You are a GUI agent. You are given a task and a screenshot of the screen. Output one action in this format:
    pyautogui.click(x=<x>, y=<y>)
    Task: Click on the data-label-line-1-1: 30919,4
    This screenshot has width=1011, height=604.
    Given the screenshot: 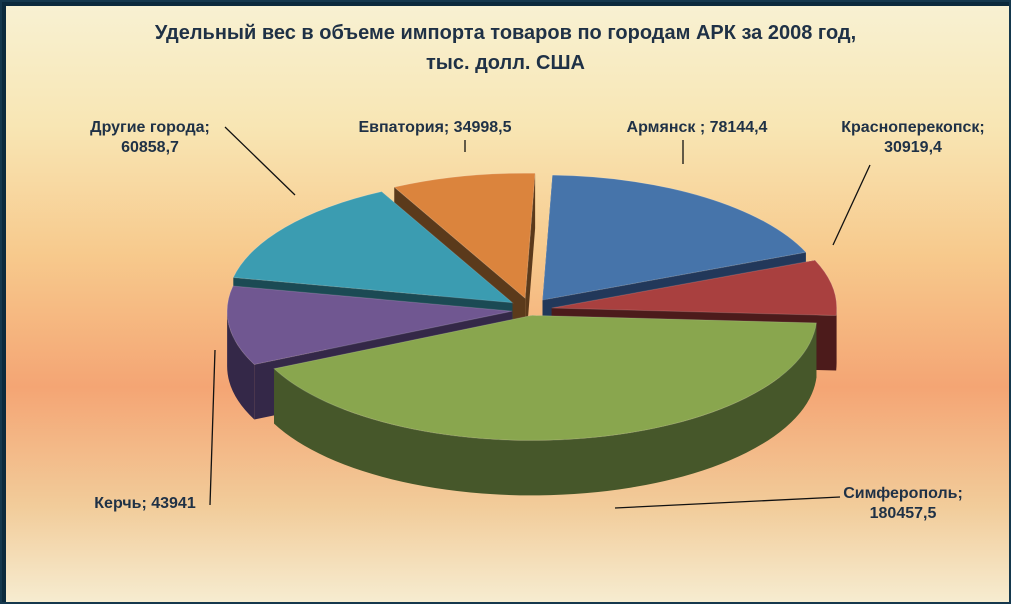 What is the action you would take?
    pyautogui.click(x=913, y=147)
    